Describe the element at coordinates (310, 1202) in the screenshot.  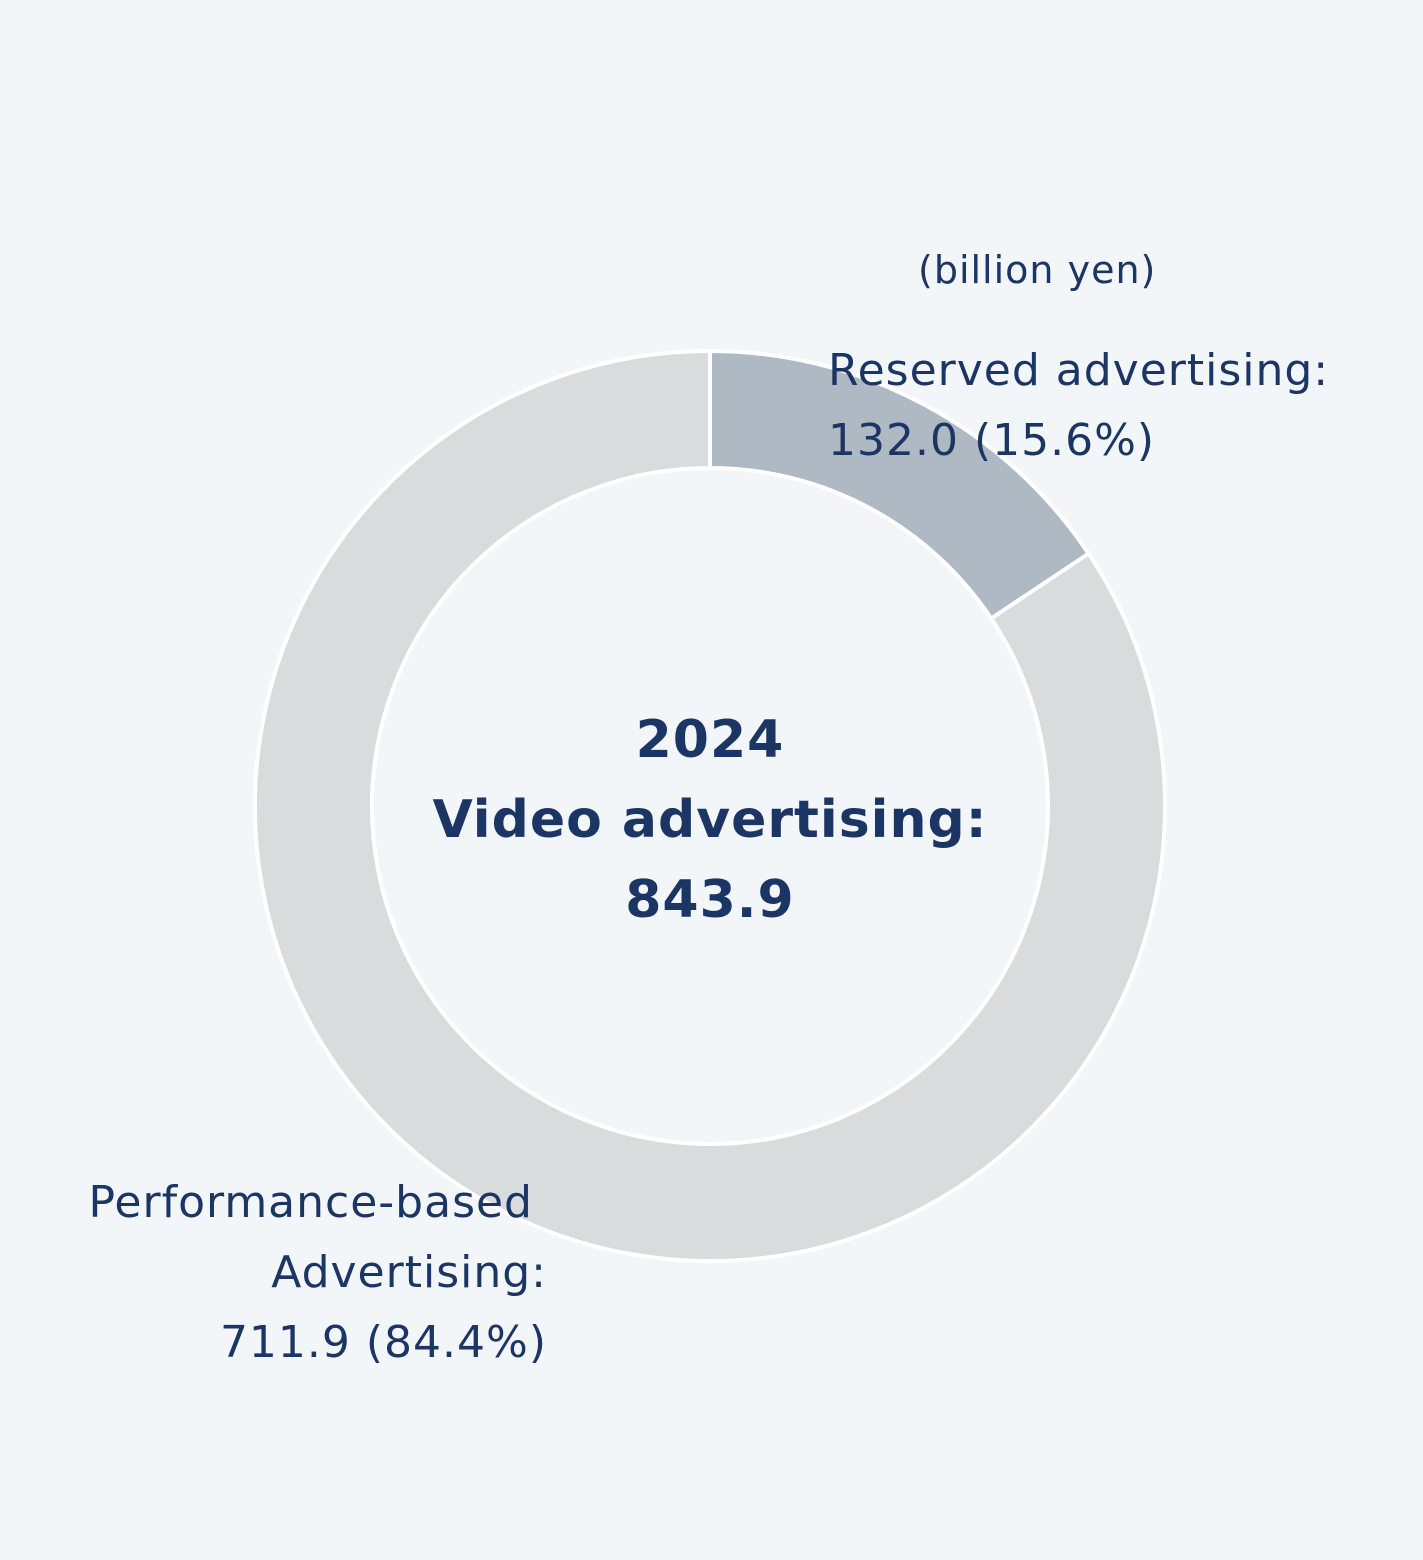
I see `performance-name-line1: Performance-based` at that location.